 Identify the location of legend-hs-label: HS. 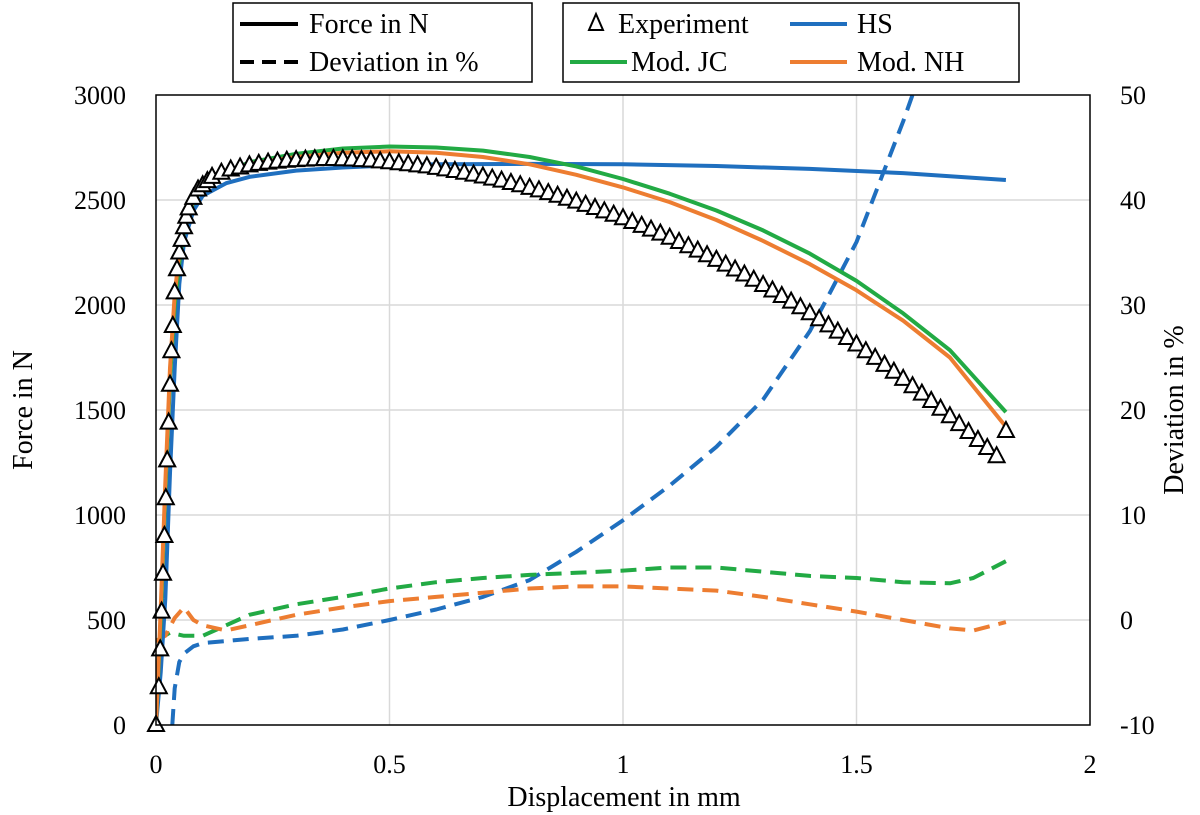
(875, 24).